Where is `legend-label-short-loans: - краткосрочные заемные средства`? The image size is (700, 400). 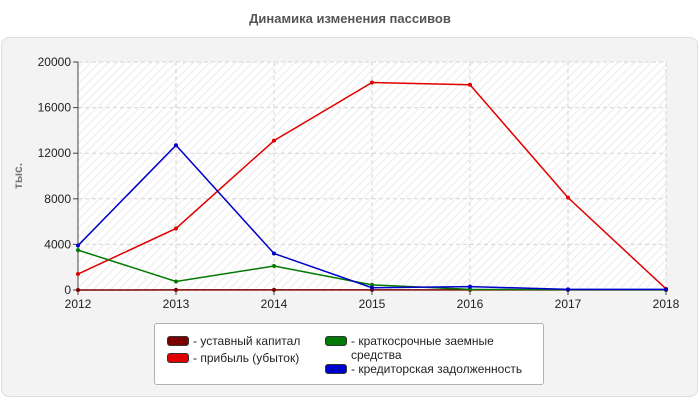
legend-label-short-loans: - краткосрочные заемные средства is located at coordinates (422, 348).